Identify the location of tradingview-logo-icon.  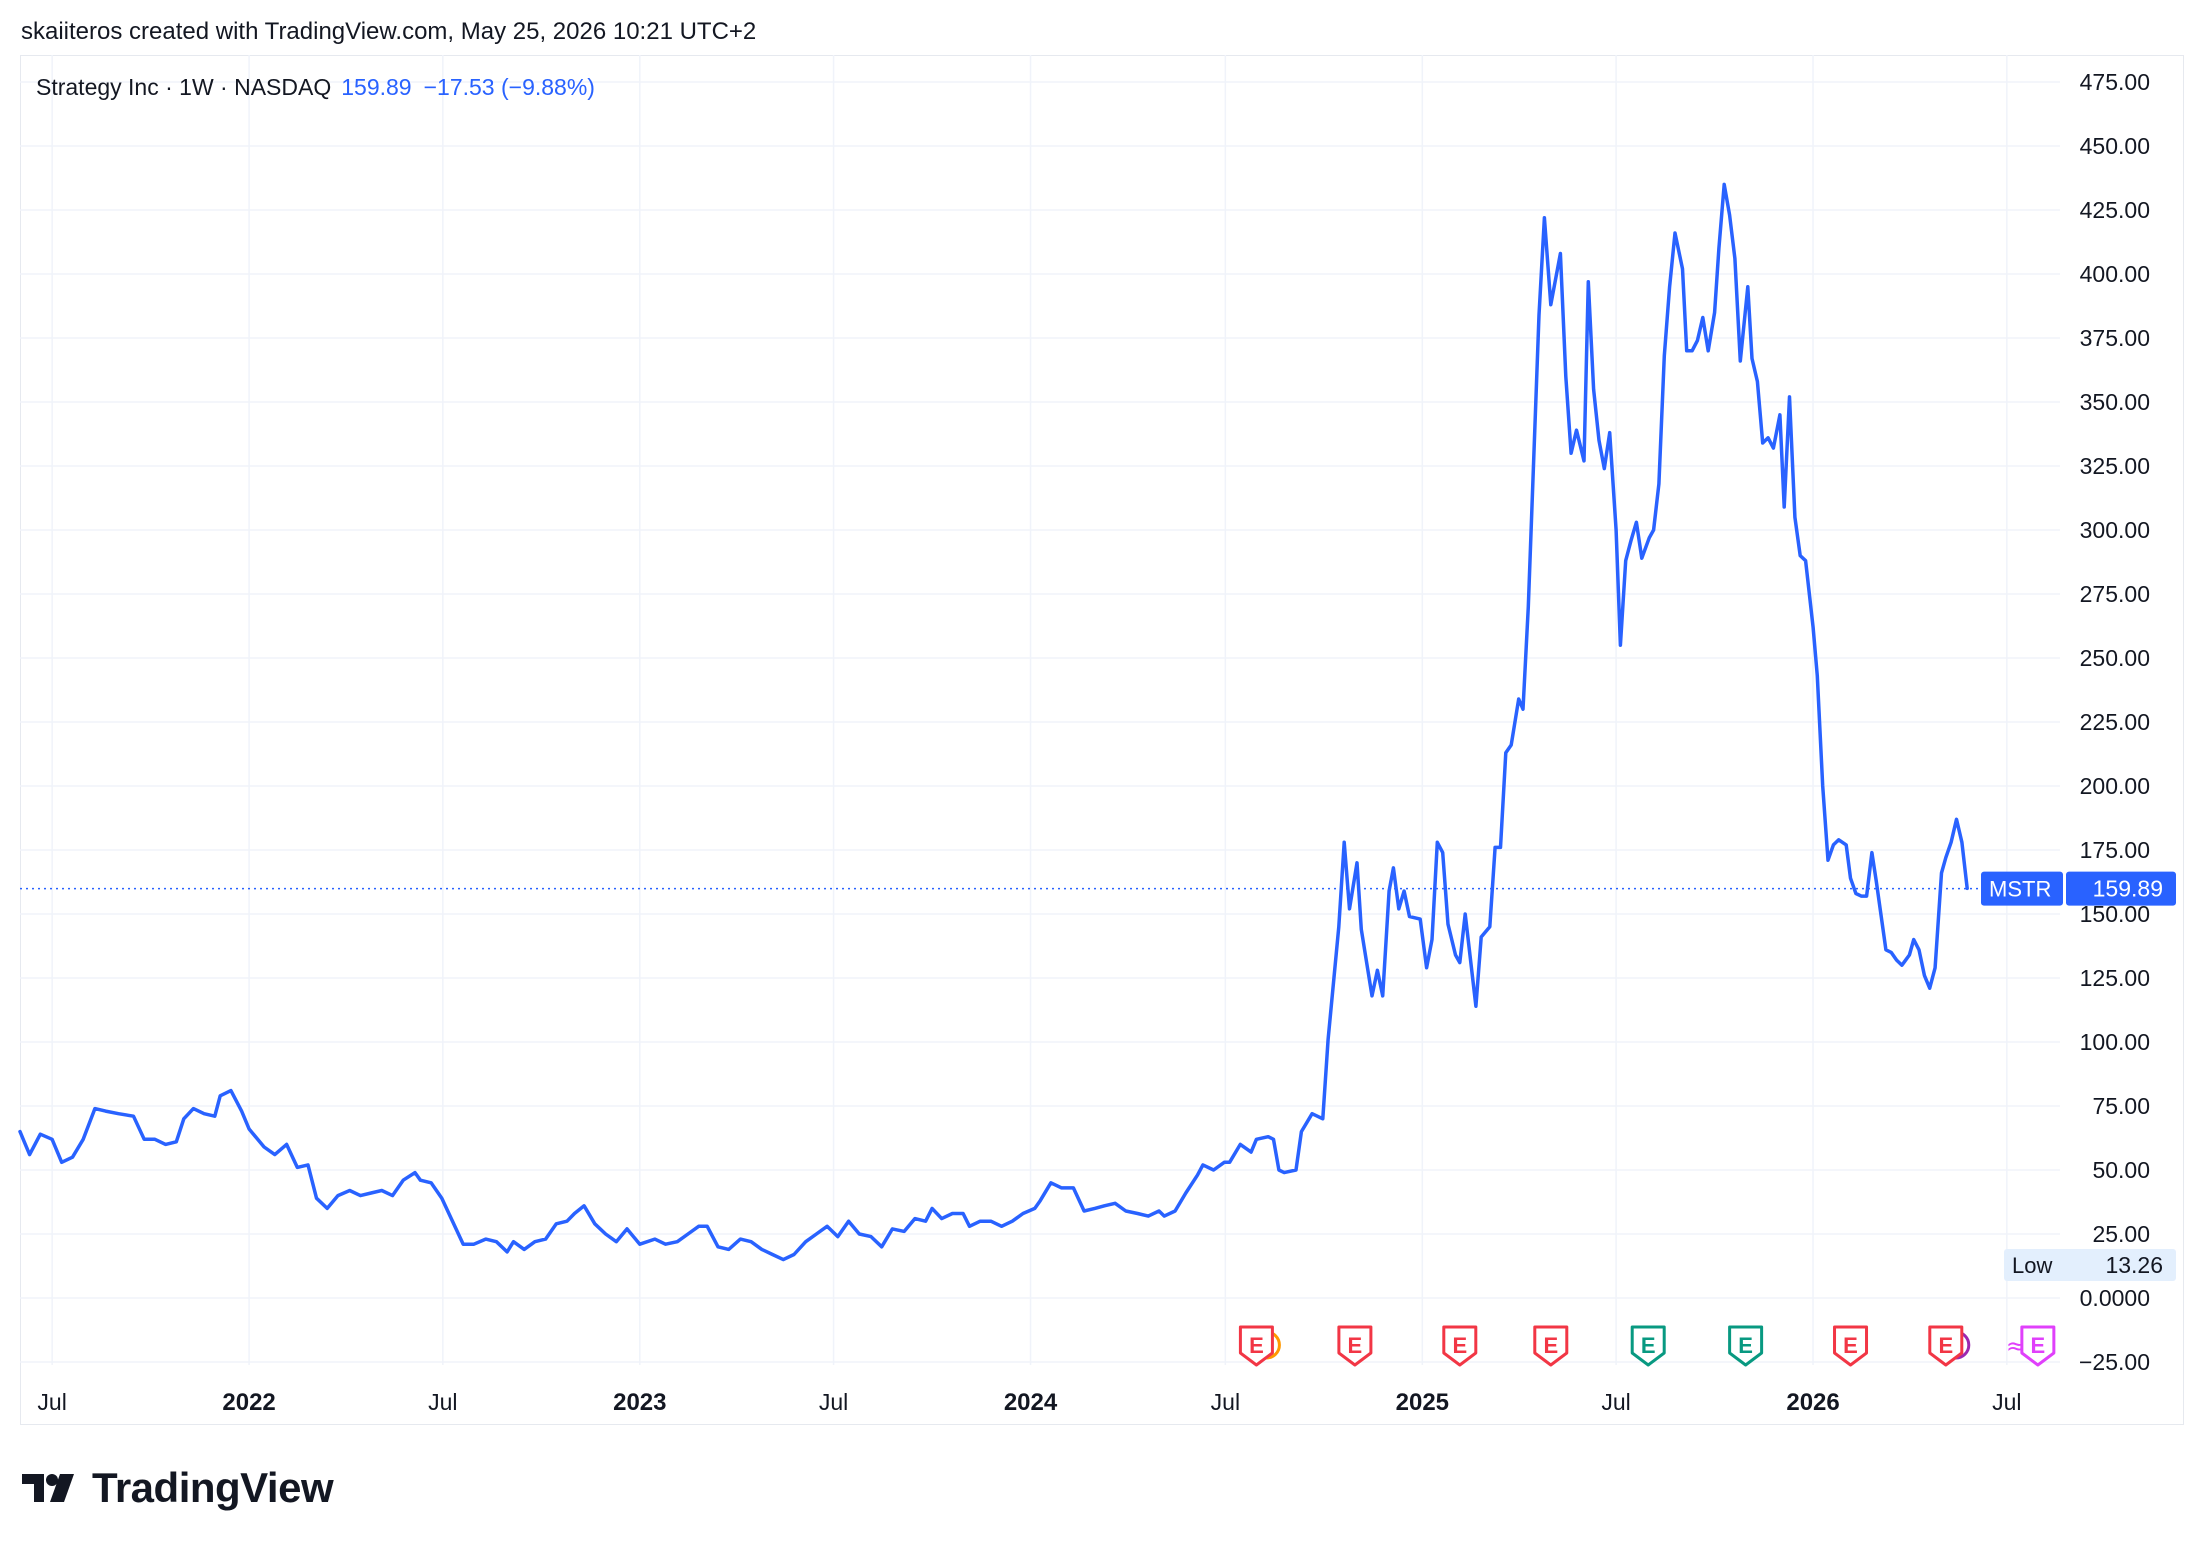
(48, 1488).